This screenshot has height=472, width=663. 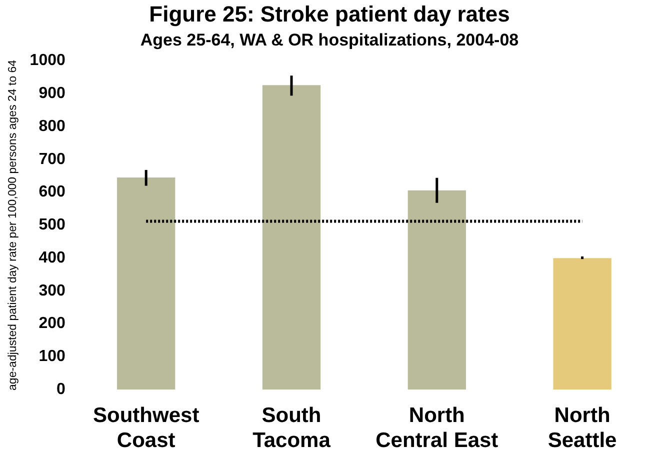 What do you see at coordinates (52, 323) in the screenshot?
I see `y-tick-label: 200` at bounding box center [52, 323].